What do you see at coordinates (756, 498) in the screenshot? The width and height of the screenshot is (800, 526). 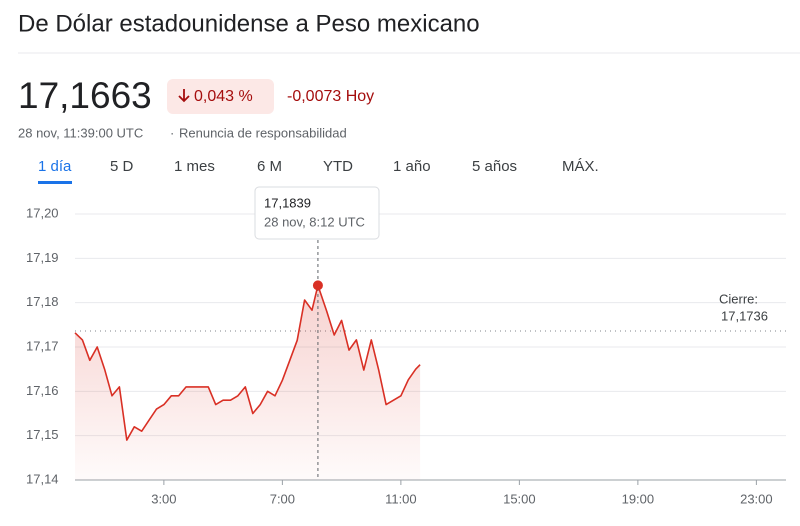 I see `x-tick-label: 23:00` at bounding box center [756, 498].